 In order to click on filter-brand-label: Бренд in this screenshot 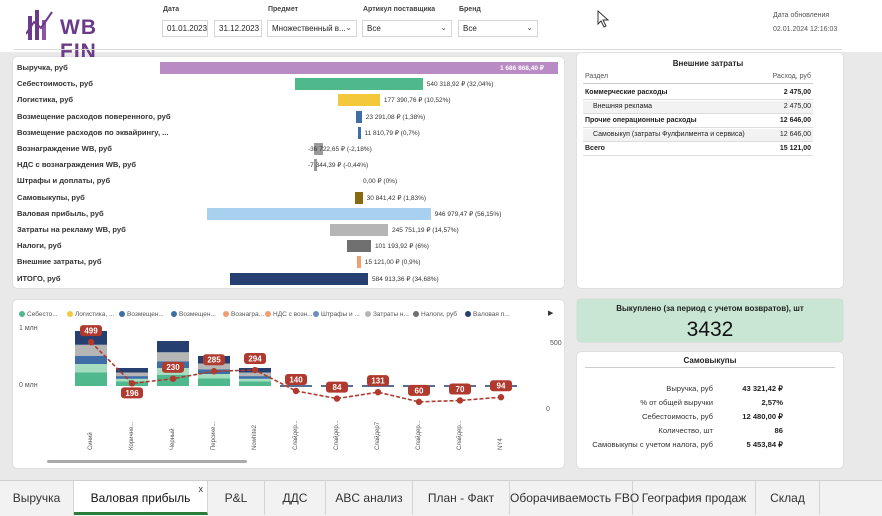, I will do `click(470, 9)`.